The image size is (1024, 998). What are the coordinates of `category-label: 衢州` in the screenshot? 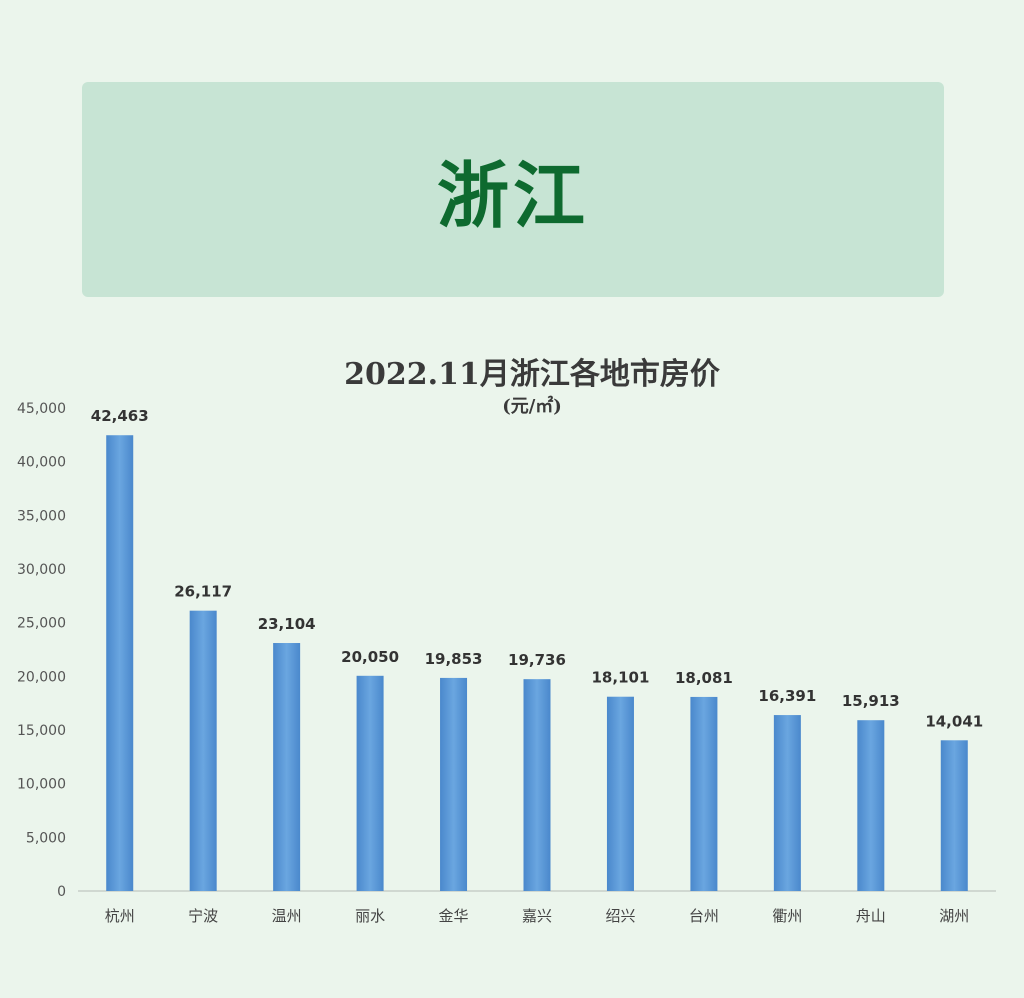 It's located at (787, 916).